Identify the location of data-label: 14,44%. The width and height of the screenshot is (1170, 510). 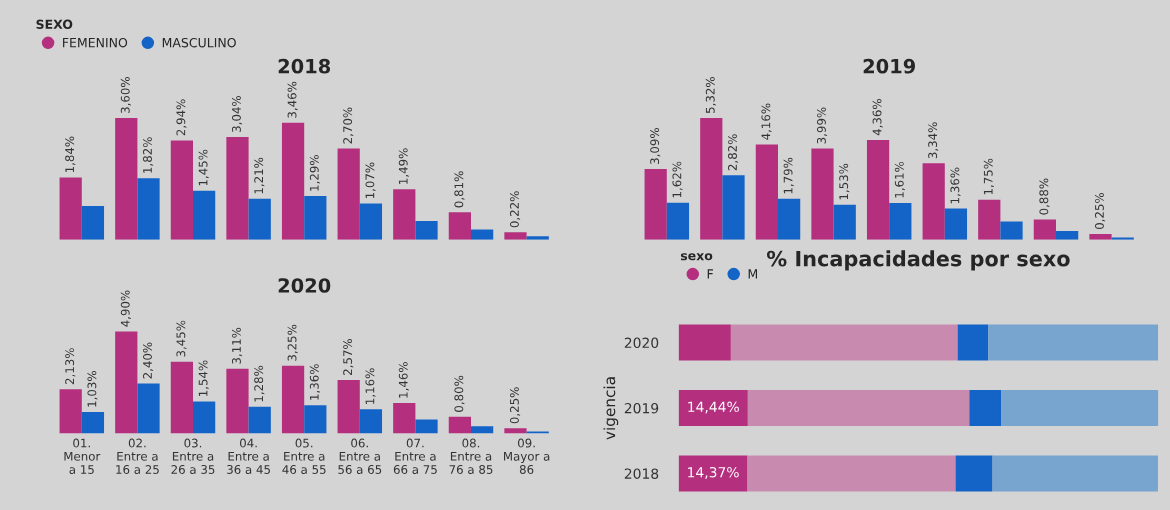
(713, 407).